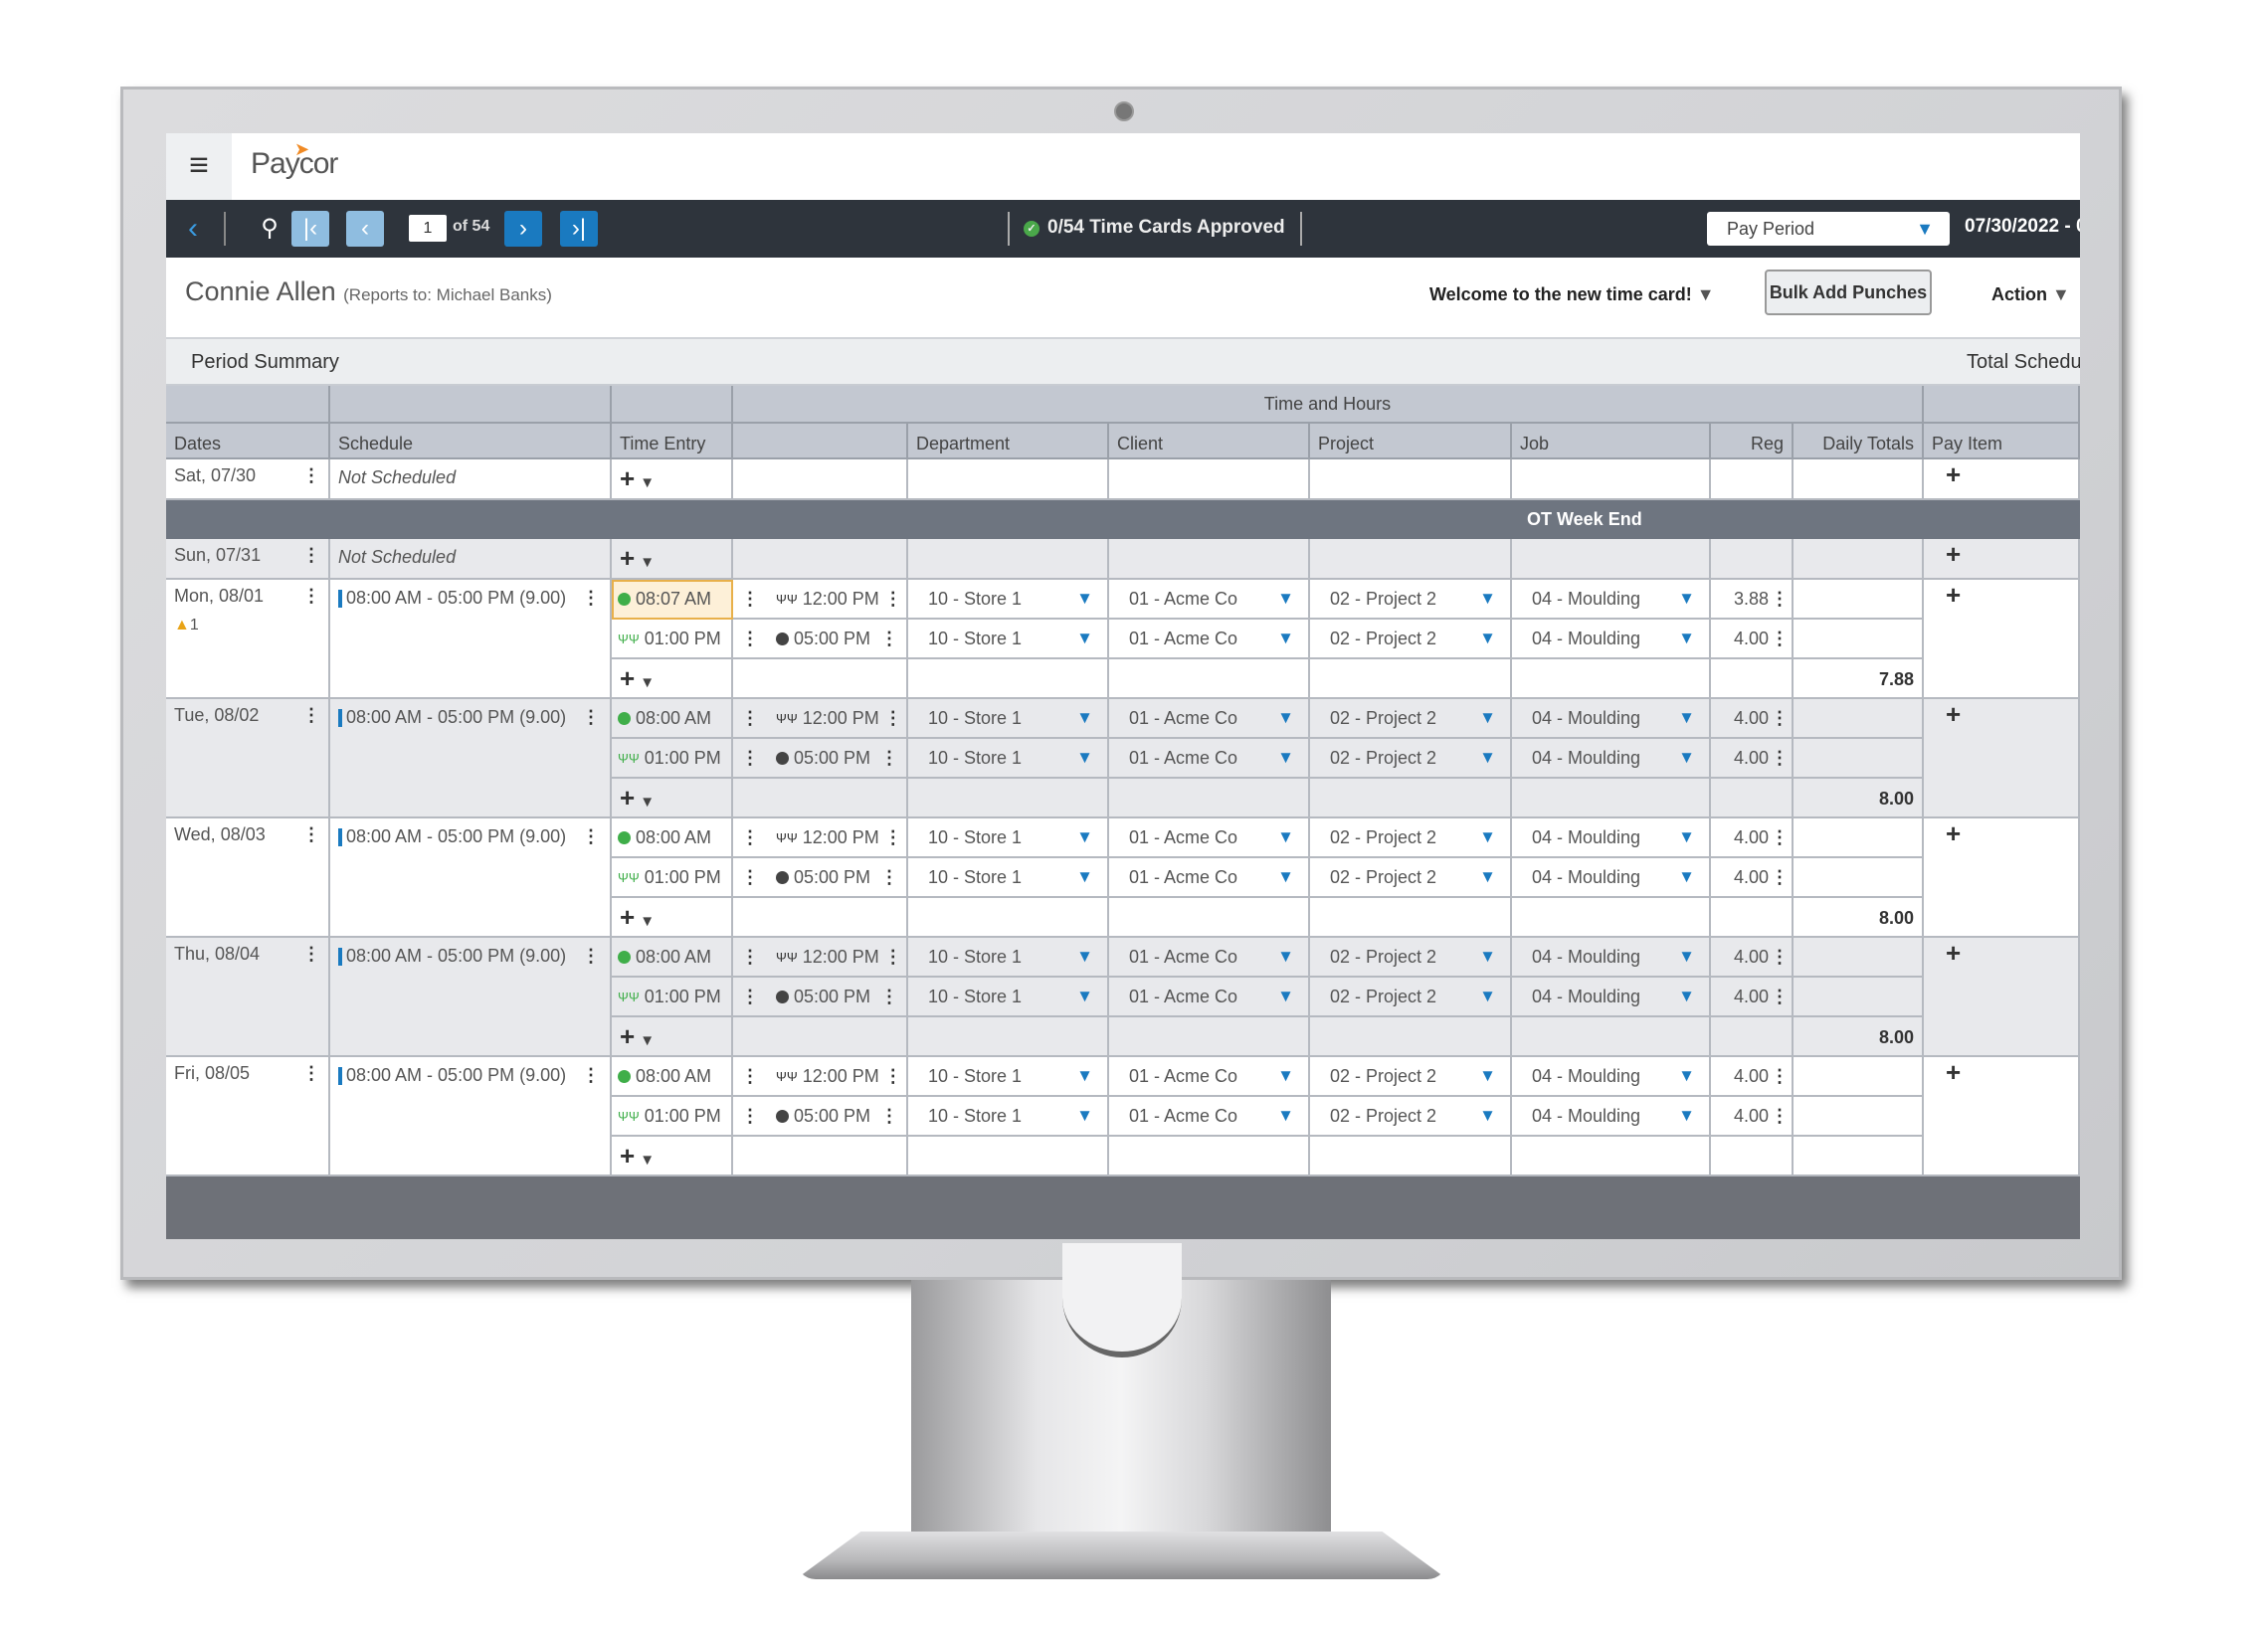 The image size is (2268, 1626). Describe the element at coordinates (1008, 442) in the screenshot. I see `column-header-department: Department` at that location.